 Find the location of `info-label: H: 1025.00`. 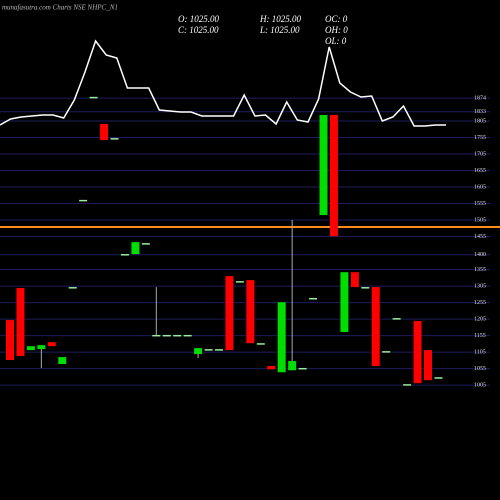

info-label: H: 1025.00 is located at coordinates (280, 19).